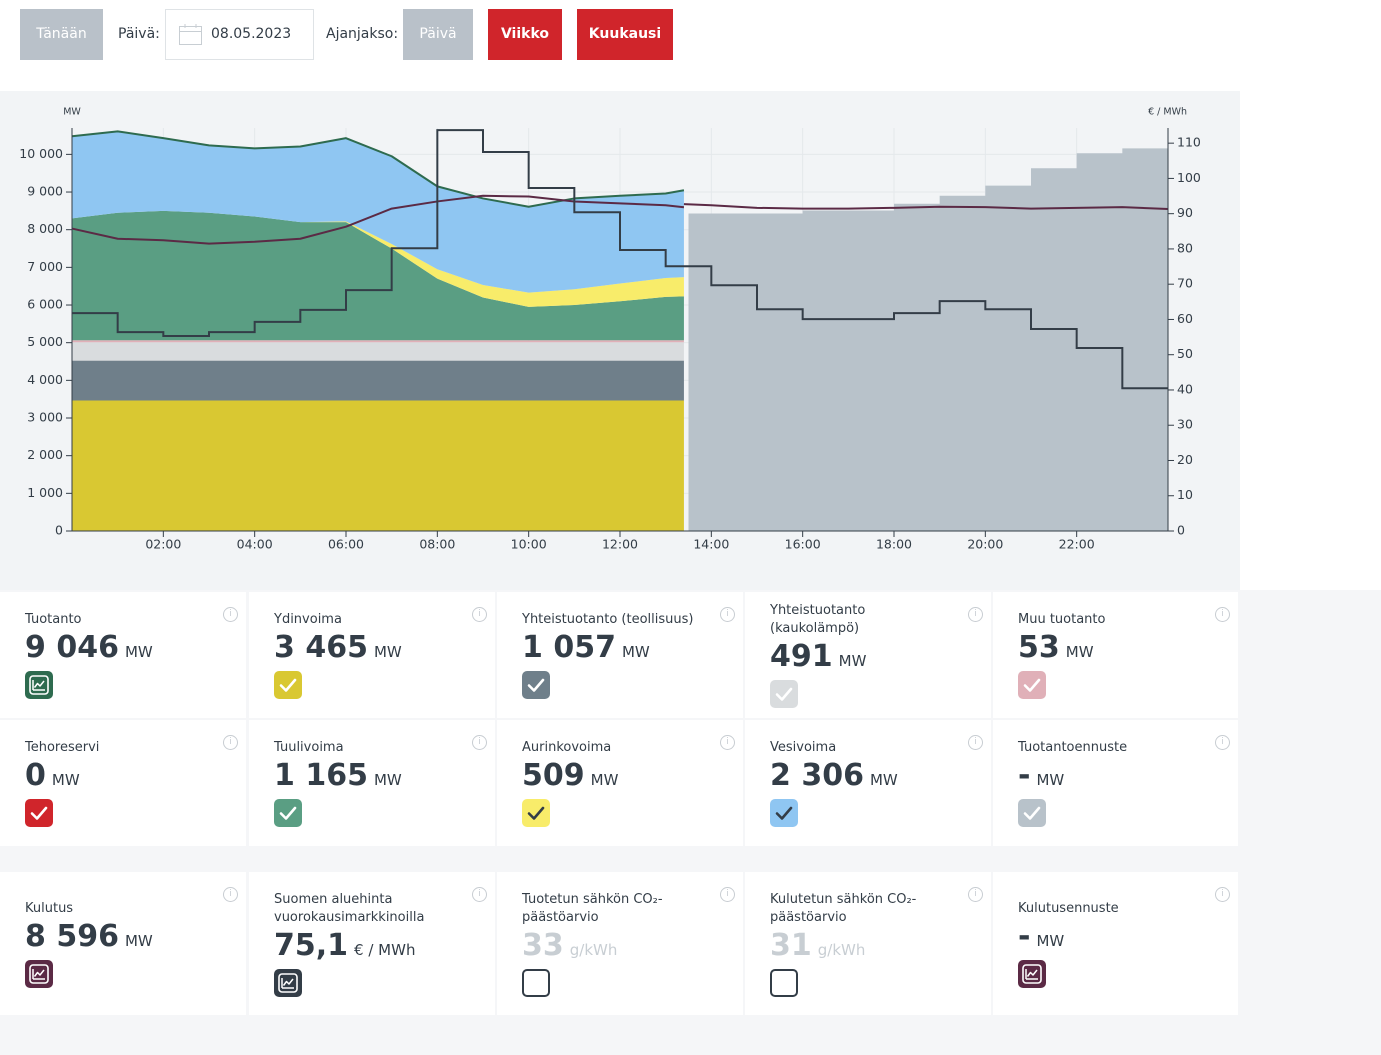 The height and width of the screenshot is (1055, 1381). I want to click on card-value: 8 596, so click(72, 936).